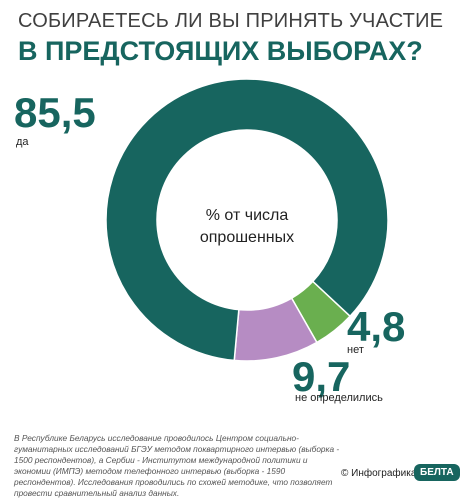  What do you see at coordinates (55, 112) in the screenshot?
I see `value-label: 85,5` at bounding box center [55, 112].